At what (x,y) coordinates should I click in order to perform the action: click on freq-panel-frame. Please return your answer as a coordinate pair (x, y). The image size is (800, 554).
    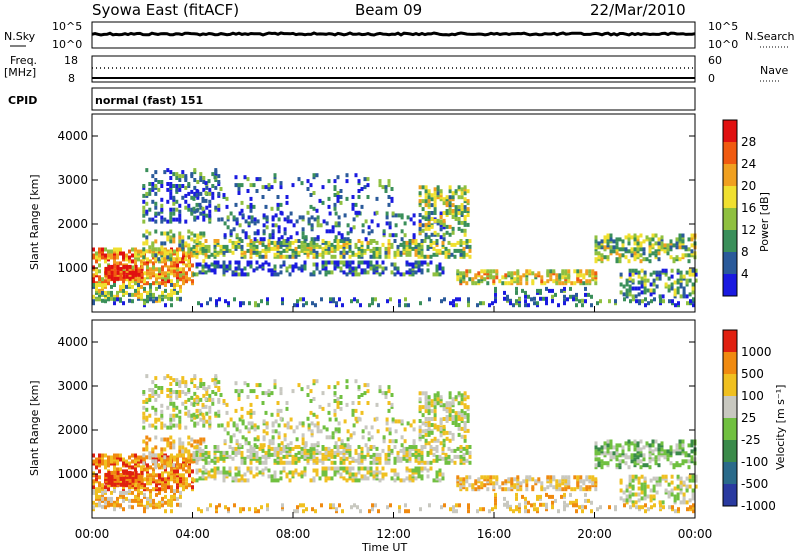
    Looking at the image, I should click on (393, 69).